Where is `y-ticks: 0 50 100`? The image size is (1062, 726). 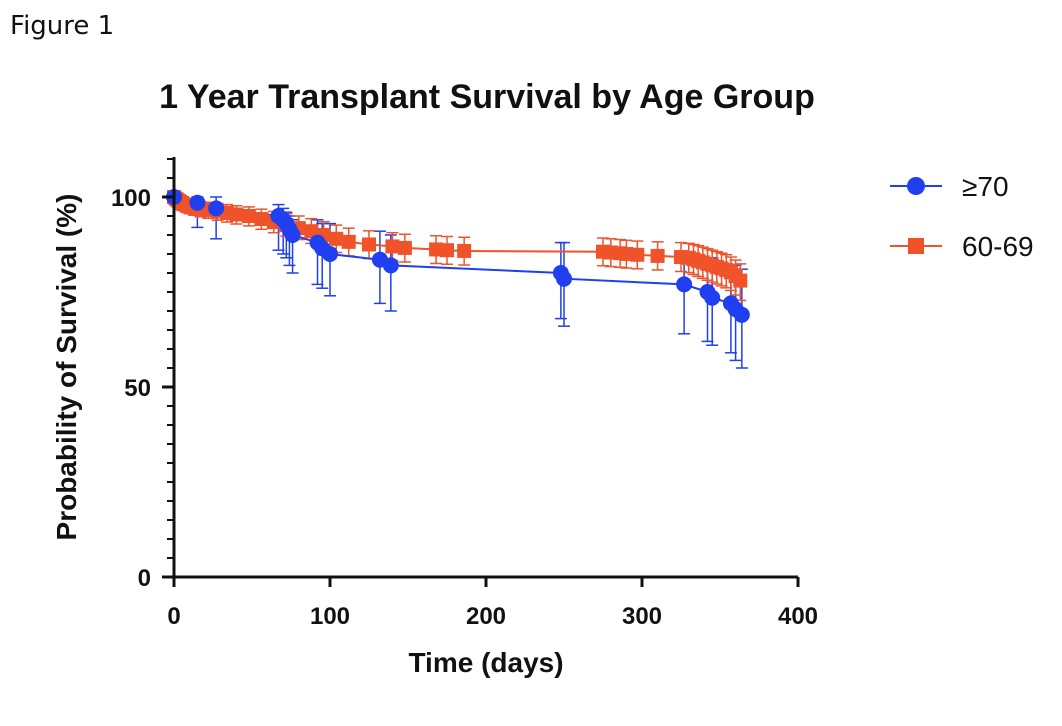
y-ticks: 0 50 100 is located at coordinates (142, 388).